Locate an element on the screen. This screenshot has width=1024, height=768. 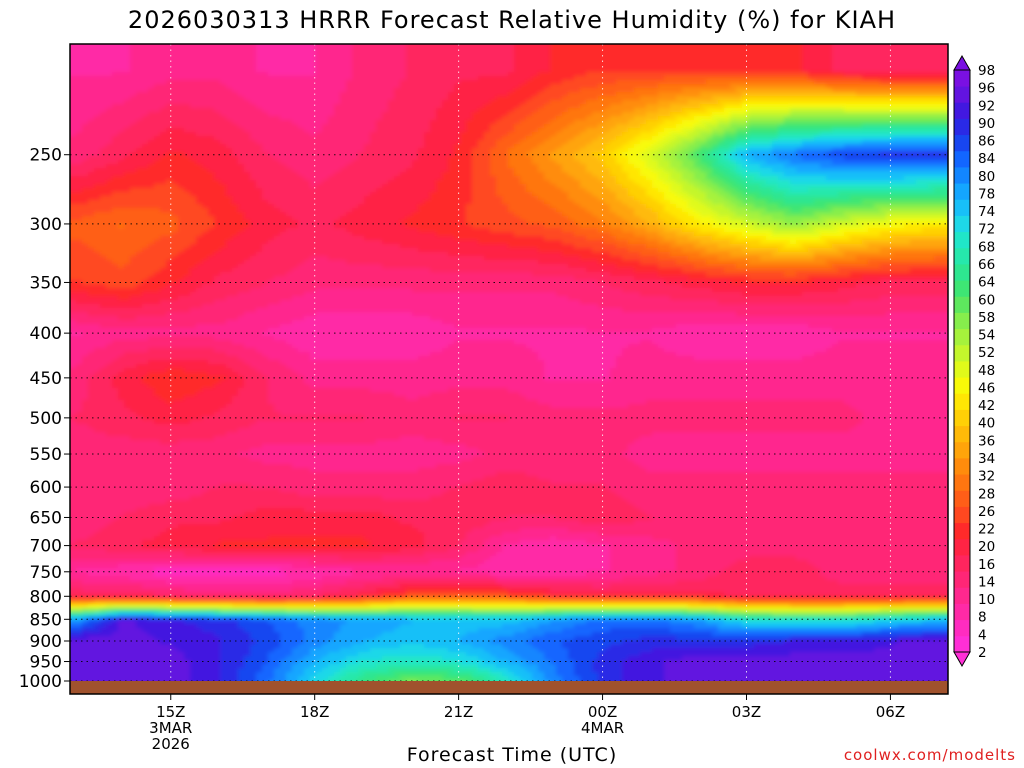
ground-surface-band is located at coordinates (509, 687).